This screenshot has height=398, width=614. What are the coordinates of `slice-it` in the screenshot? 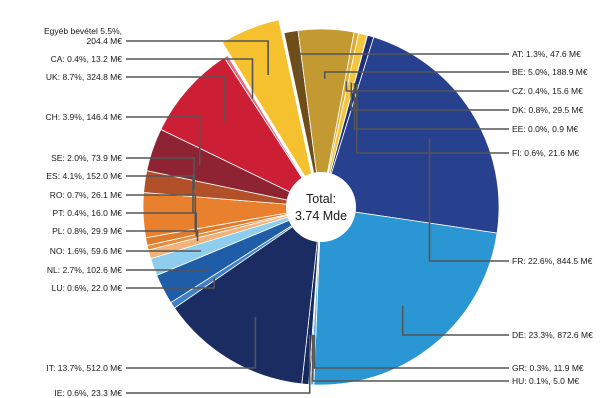 It's located at (247, 295).